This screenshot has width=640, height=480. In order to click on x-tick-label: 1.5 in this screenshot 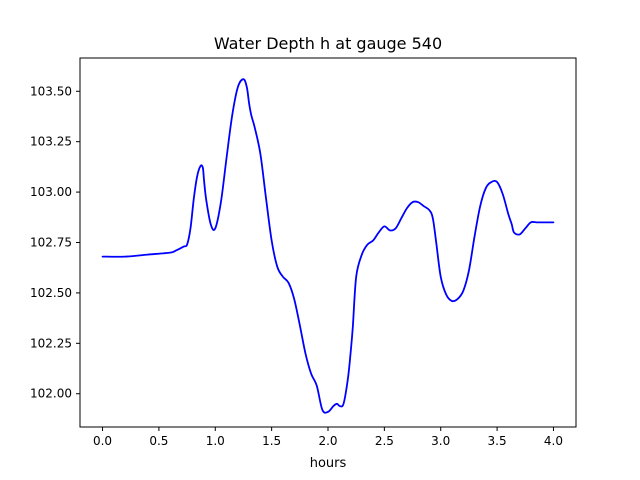, I will do `click(271, 441)`.